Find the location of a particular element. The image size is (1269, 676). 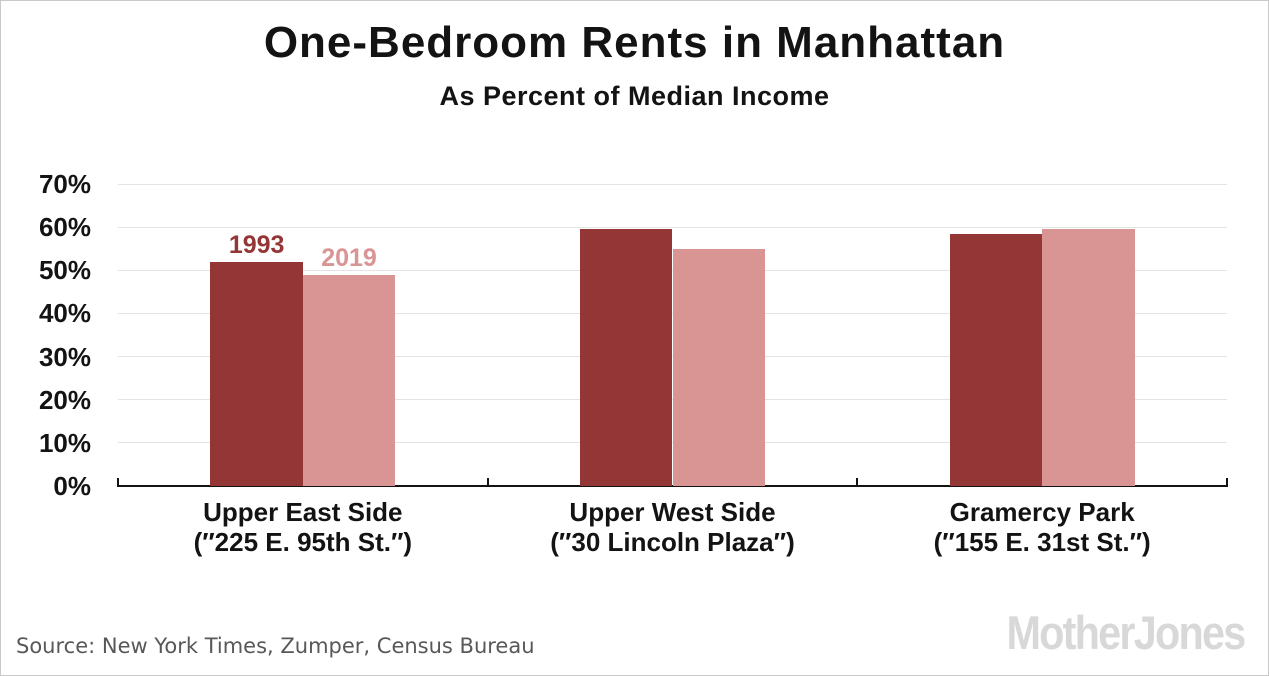

x-category-address: (″225 E. 95th St.″) is located at coordinates (303, 542).